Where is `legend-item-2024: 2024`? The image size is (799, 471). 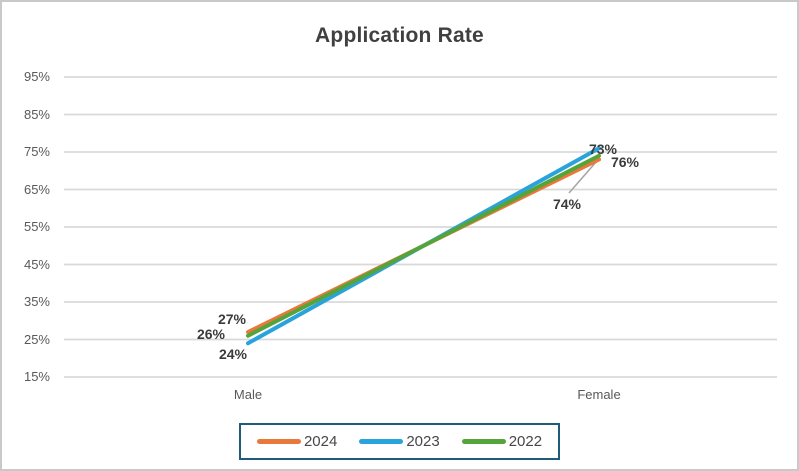
legend-item-2024: 2024 is located at coordinates (297, 441).